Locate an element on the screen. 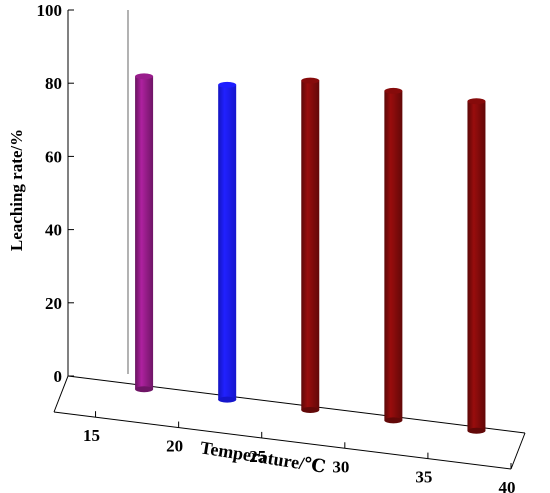 The image size is (550, 493). x-tick-label: 25 is located at coordinates (257, 456).